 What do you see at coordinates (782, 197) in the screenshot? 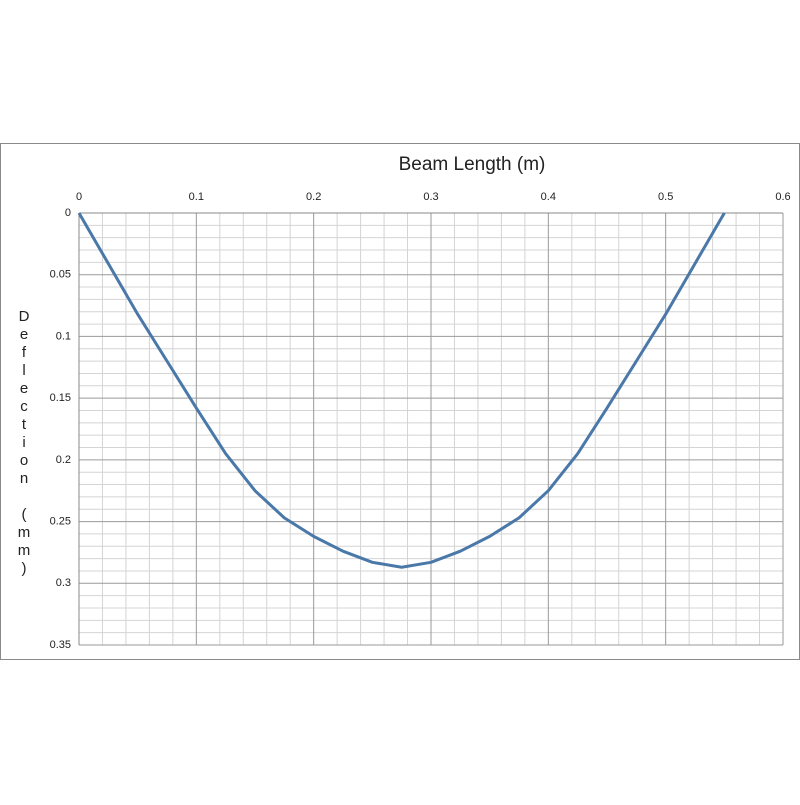
I see `x-tick-label: 0.6` at bounding box center [782, 197].